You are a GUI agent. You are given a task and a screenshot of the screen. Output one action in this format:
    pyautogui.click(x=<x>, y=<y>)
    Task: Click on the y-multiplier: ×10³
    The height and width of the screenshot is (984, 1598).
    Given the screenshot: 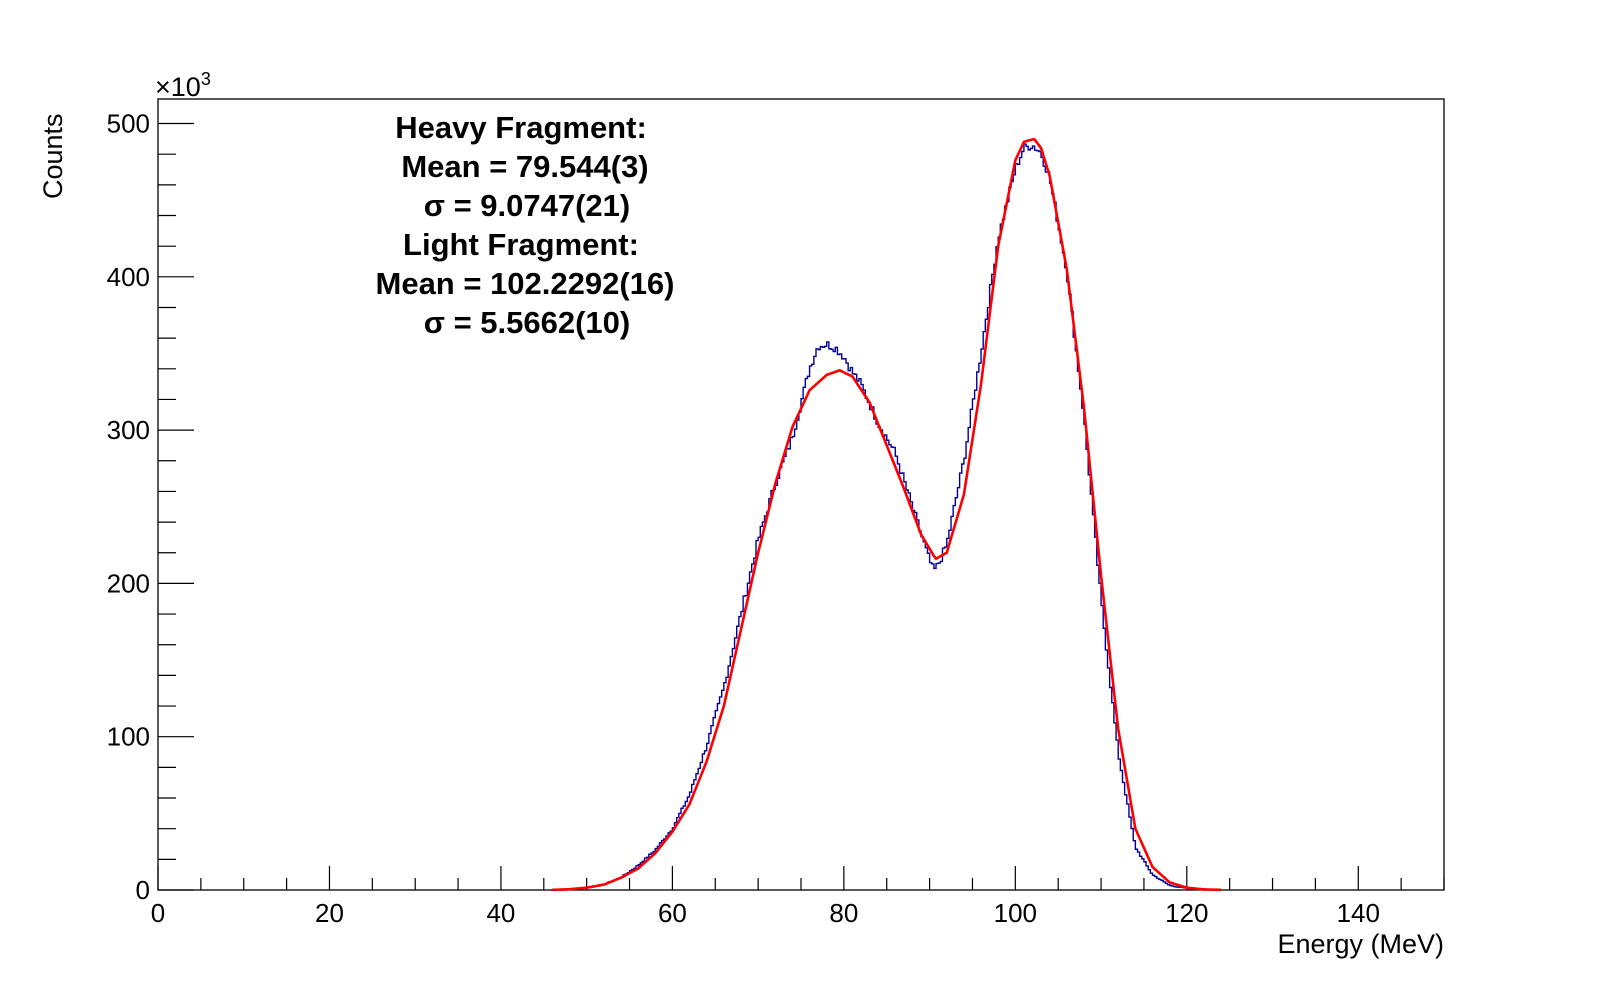 What is the action you would take?
    pyautogui.click(x=183, y=85)
    